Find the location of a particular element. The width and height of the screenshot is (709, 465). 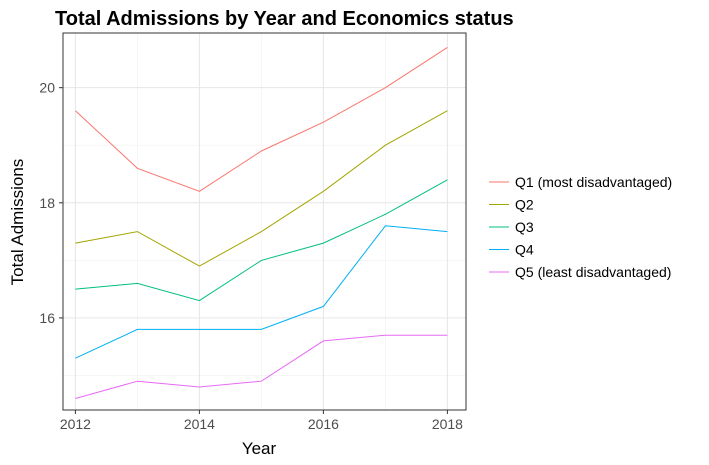

x-tick-label: 2018 is located at coordinates (447, 424).